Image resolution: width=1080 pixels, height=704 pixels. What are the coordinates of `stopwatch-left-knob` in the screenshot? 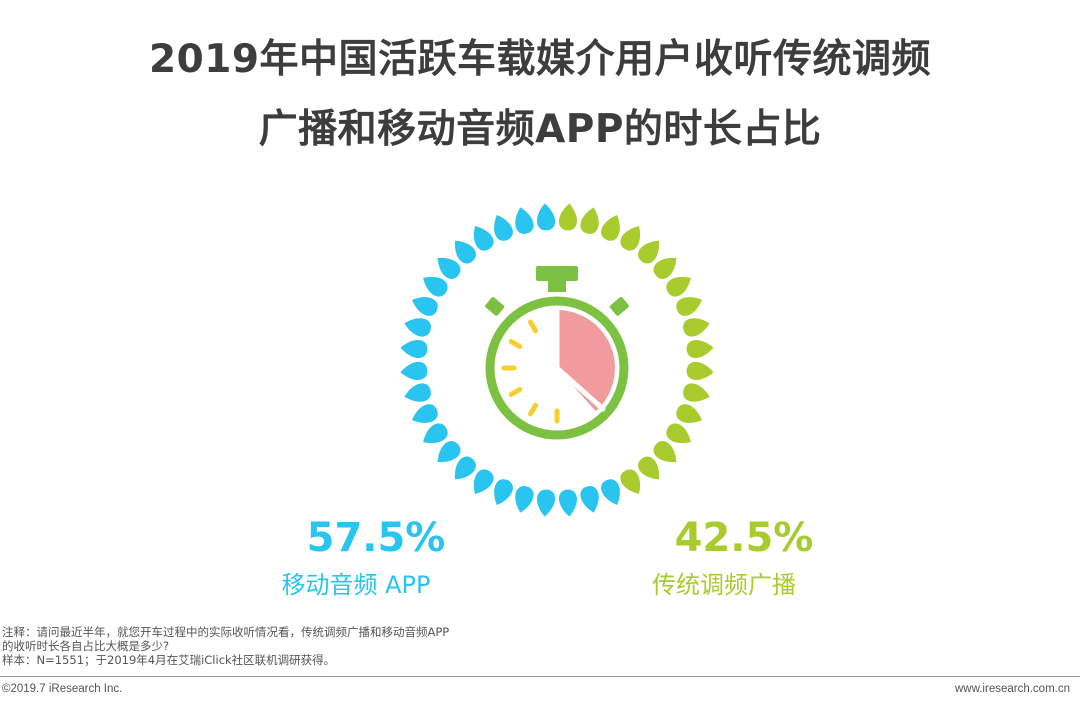 It's located at (495, 306).